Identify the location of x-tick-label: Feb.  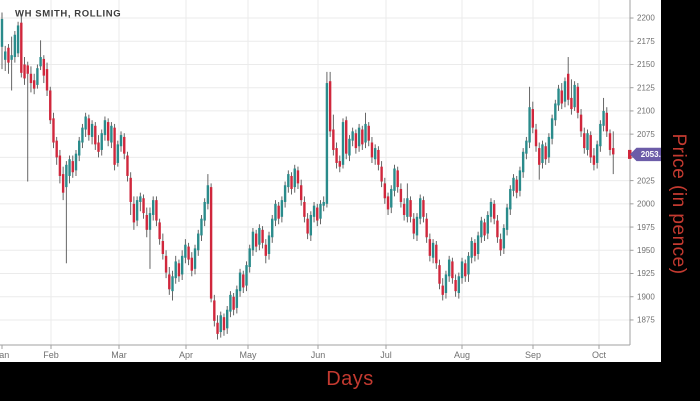
(51, 355).